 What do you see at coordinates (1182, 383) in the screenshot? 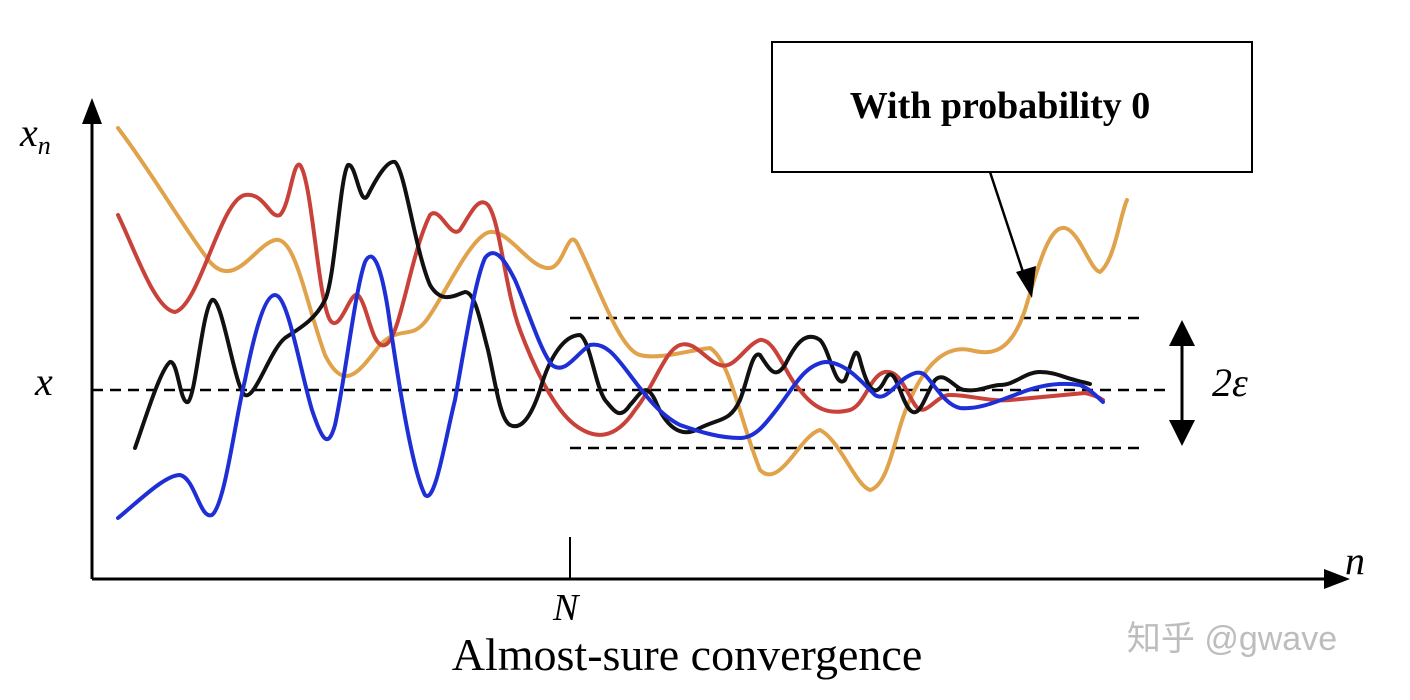
I see `epsilon-arrow` at bounding box center [1182, 383].